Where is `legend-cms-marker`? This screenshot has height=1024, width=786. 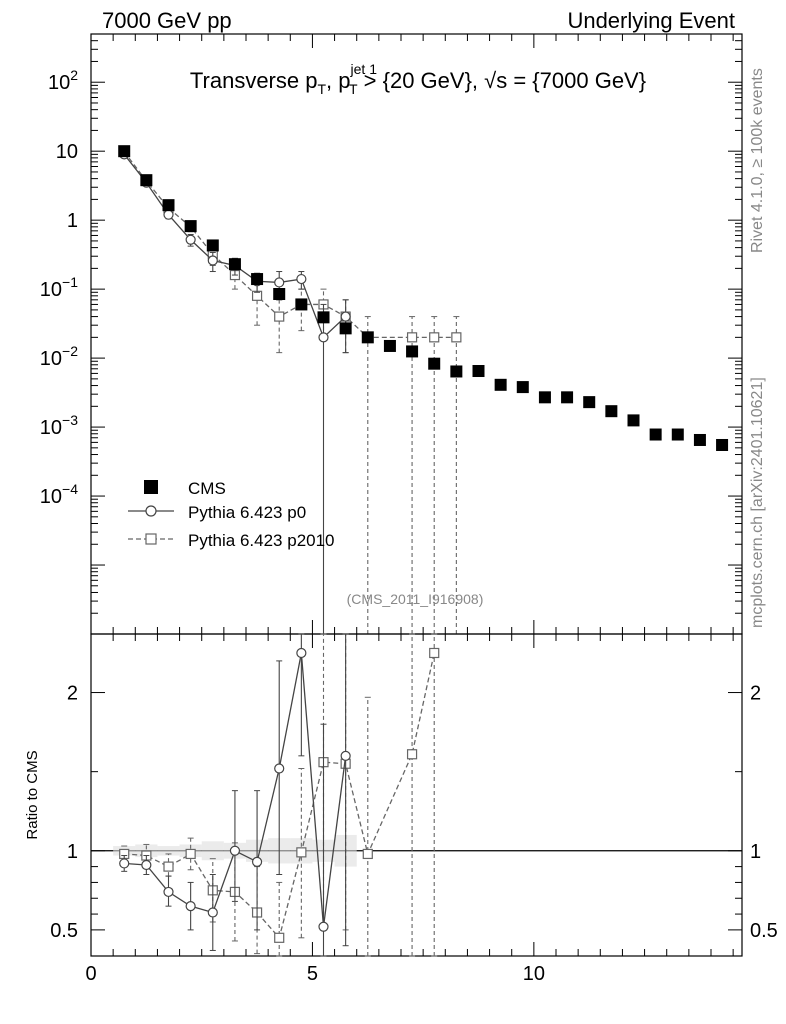
legend-cms-marker is located at coordinates (151, 487).